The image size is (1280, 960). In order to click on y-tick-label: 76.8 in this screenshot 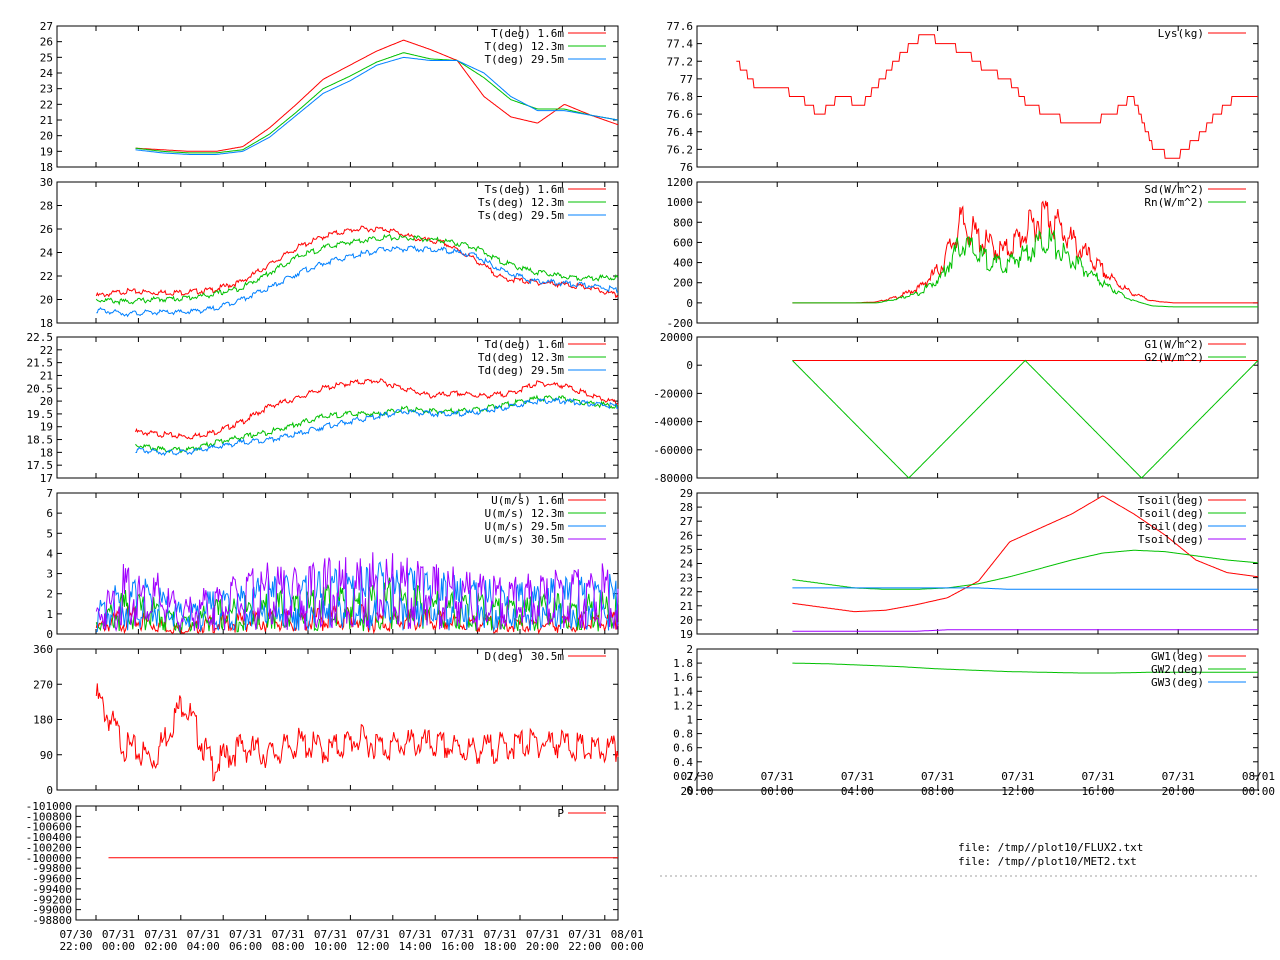, I will do `click(680, 97)`.